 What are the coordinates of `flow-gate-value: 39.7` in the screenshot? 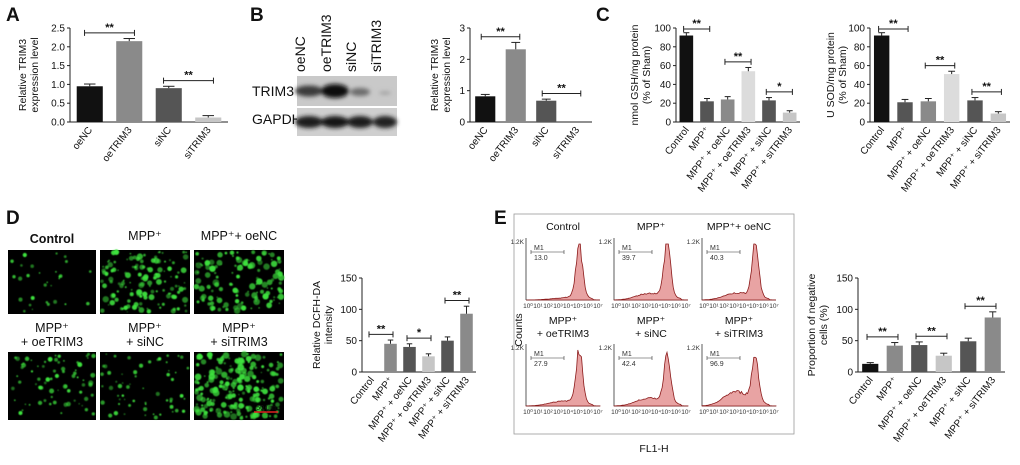 It's located at (629, 258).